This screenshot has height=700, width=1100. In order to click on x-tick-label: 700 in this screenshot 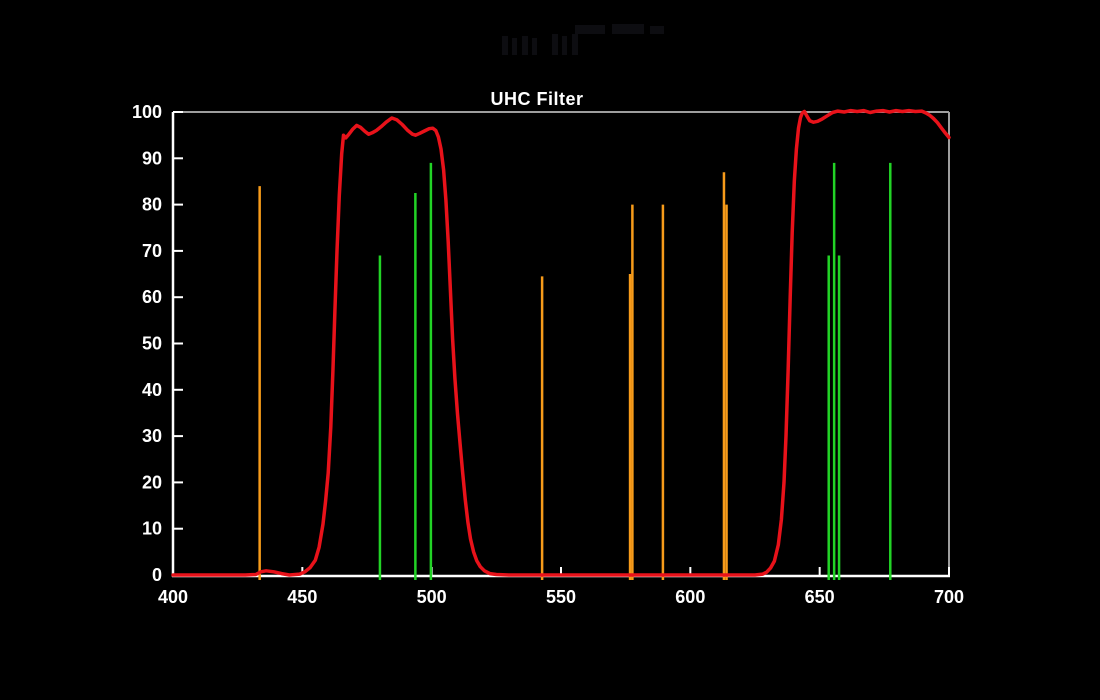, I will do `click(949, 597)`.